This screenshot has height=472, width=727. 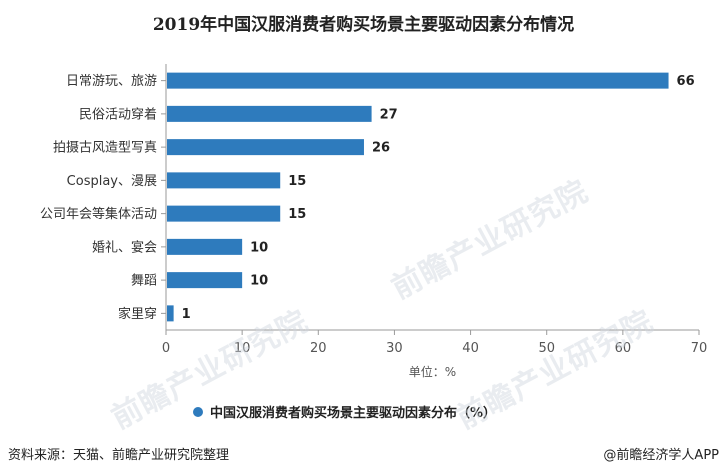 I want to click on category-label: 家里穿, so click(x=137, y=314).